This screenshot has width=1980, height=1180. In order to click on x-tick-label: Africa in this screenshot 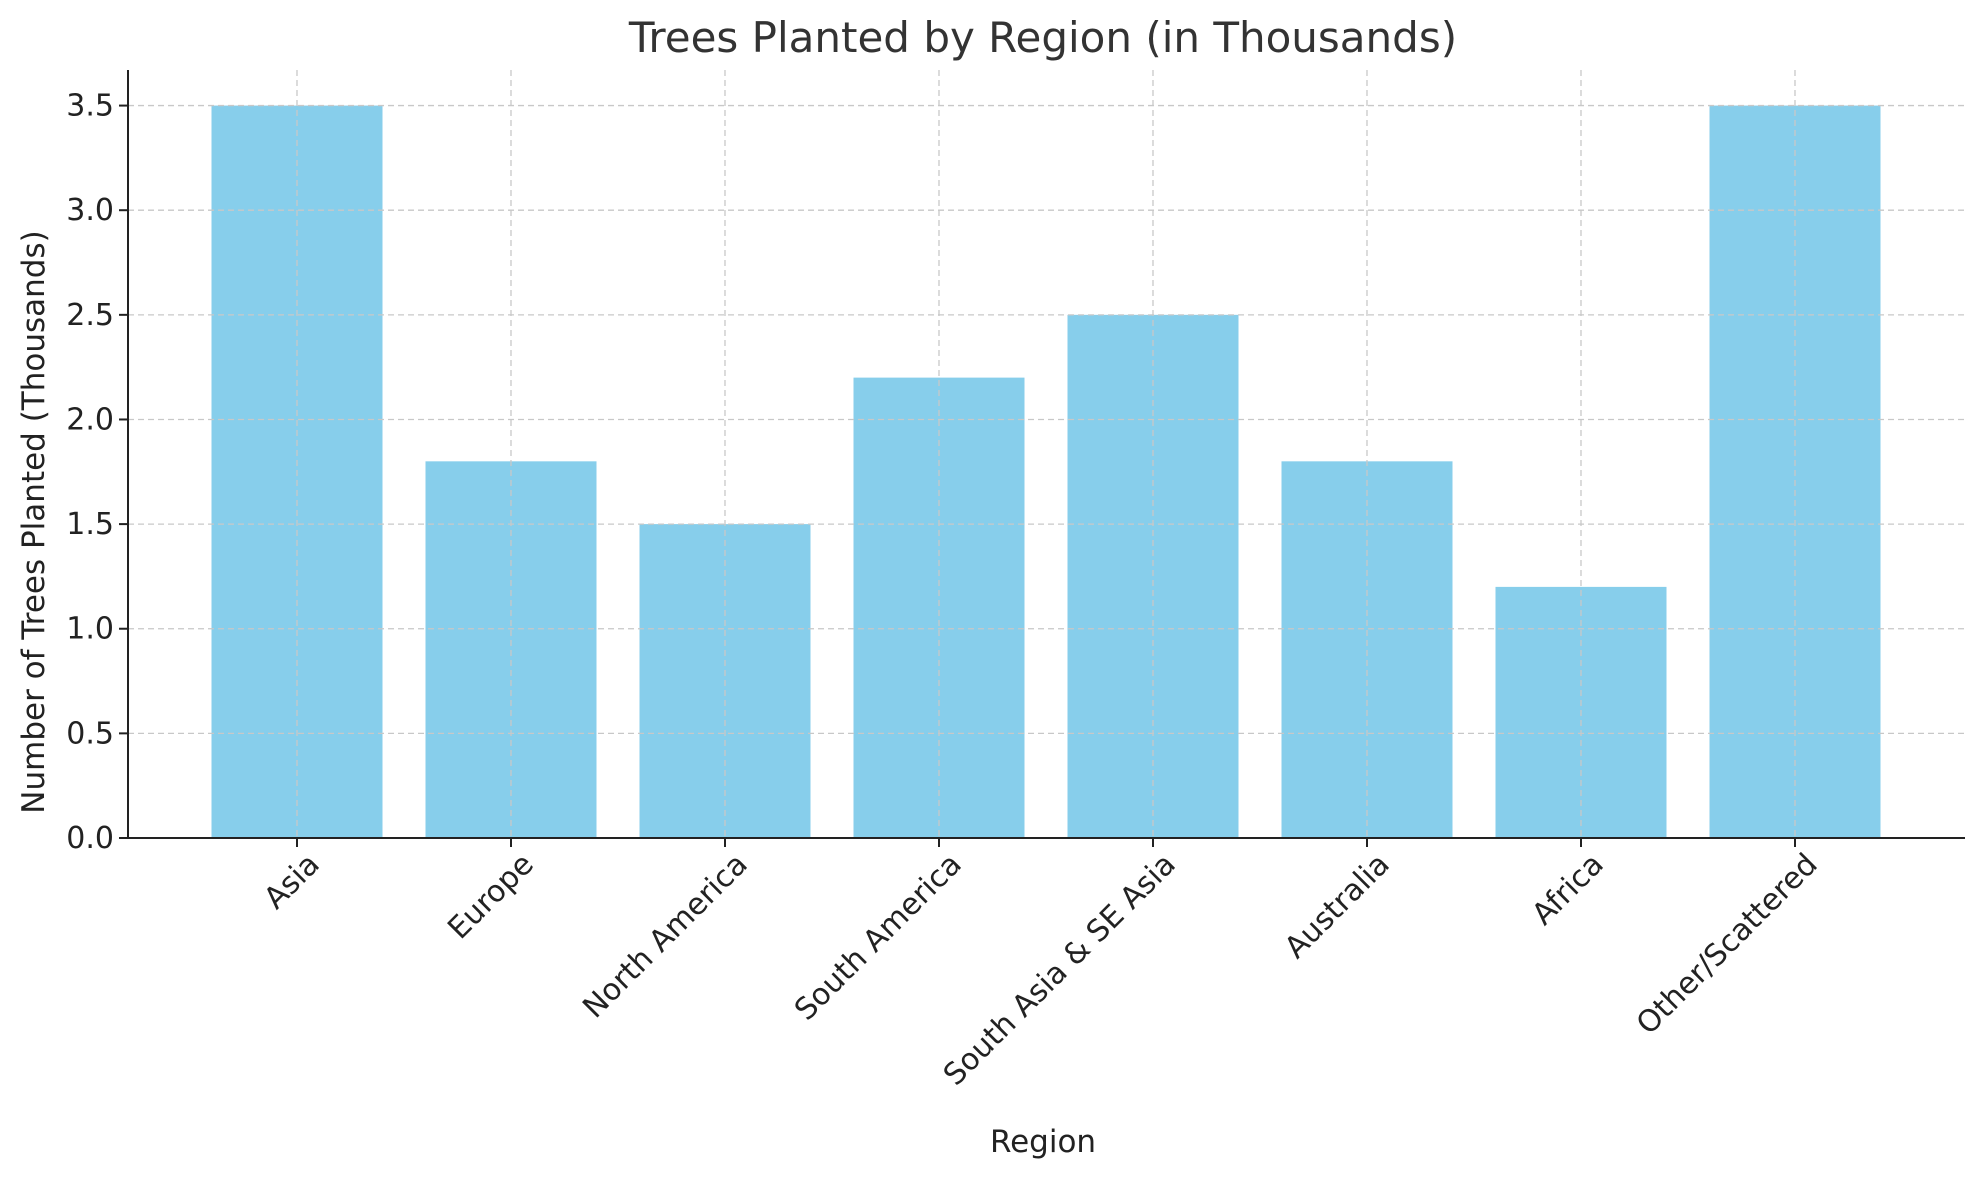, I will do `click(1567, 889)`.